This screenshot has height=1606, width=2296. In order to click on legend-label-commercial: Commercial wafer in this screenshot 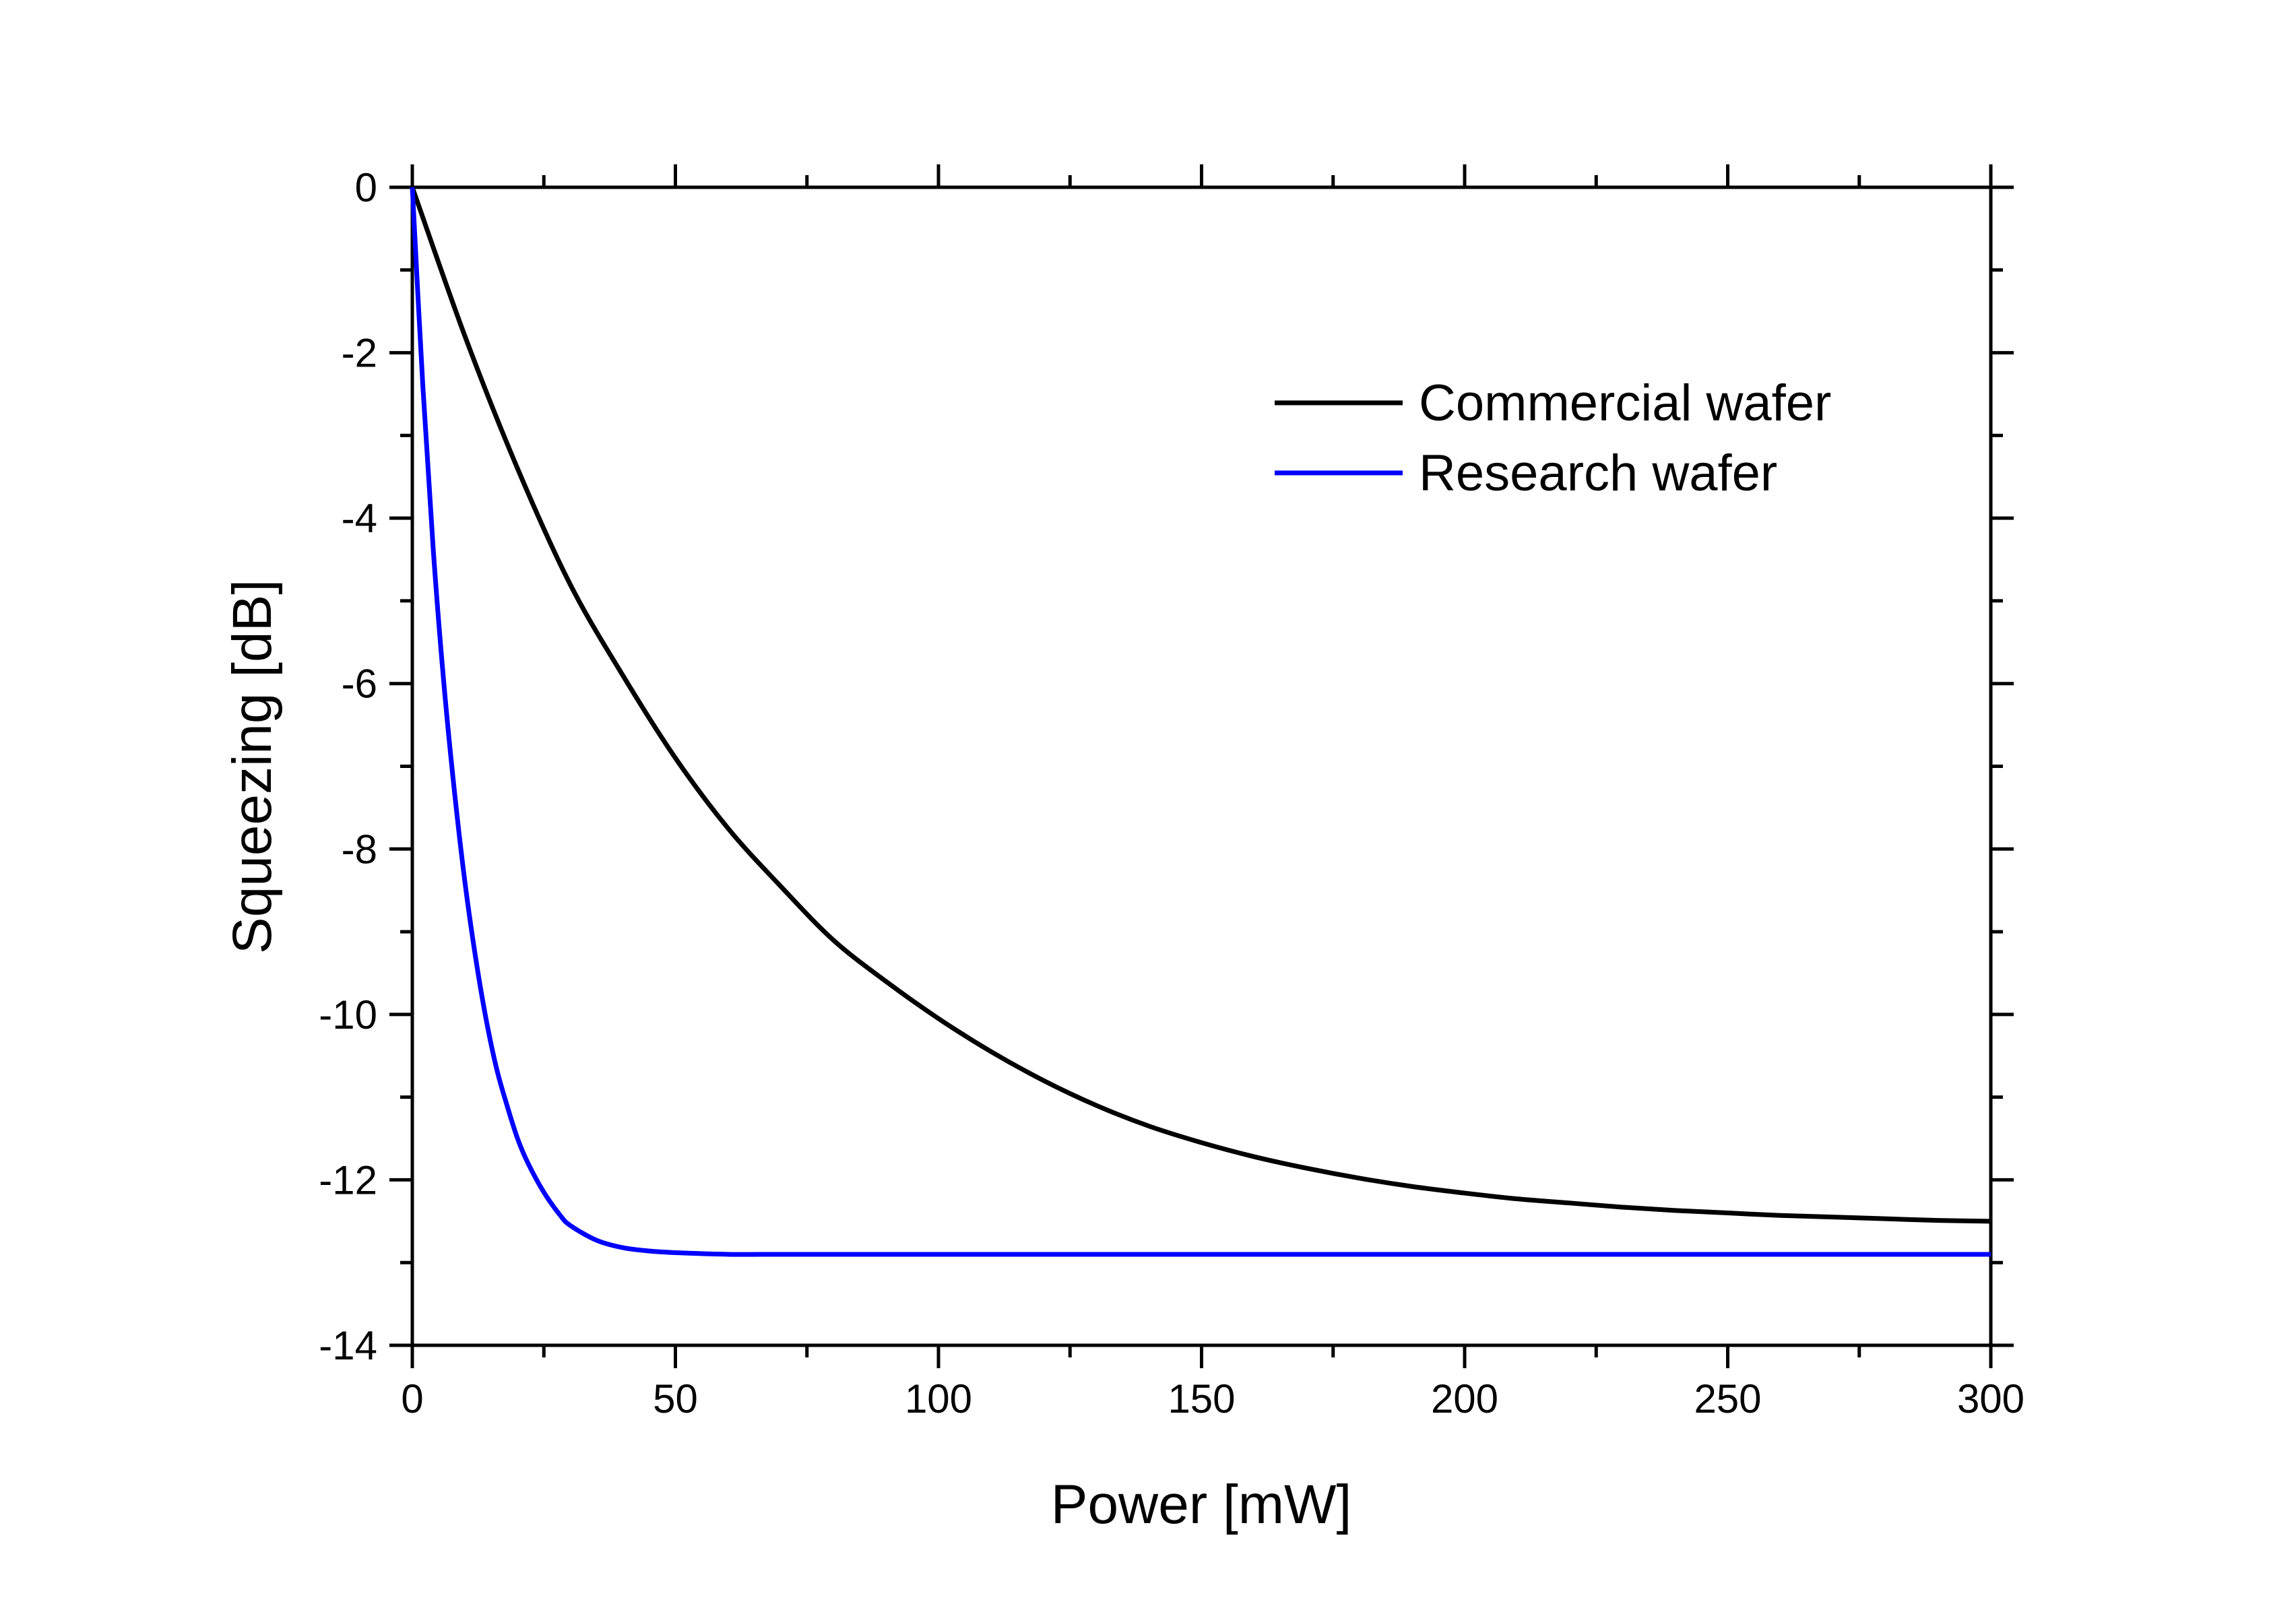, I will do `click(1625, 403)`.